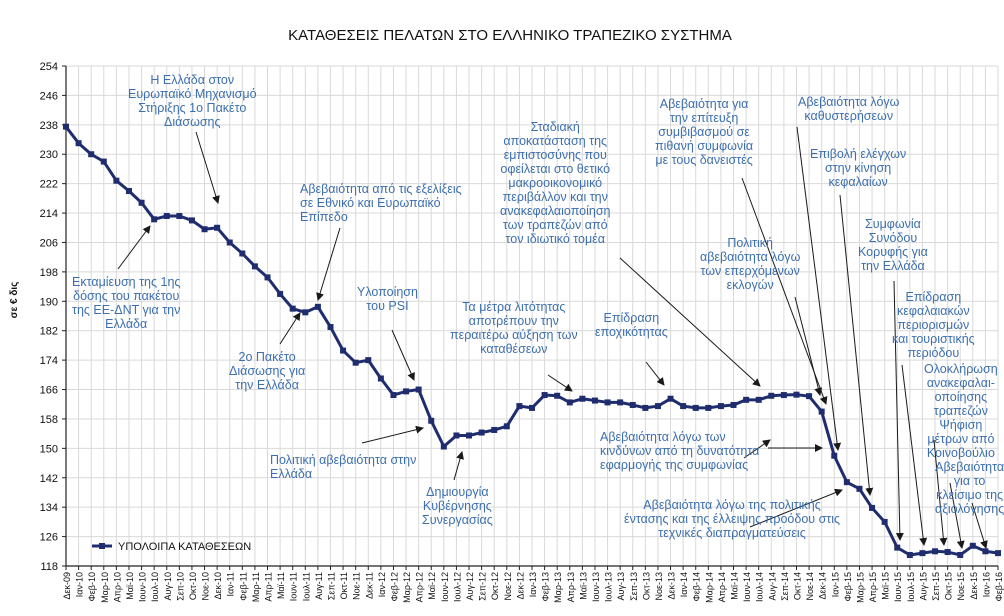 The width and height of the screenshot is (1004, 616). I want to click on annotation-line: Αβεβαιότητα από τις εξελίξεις, so click(381, 189).